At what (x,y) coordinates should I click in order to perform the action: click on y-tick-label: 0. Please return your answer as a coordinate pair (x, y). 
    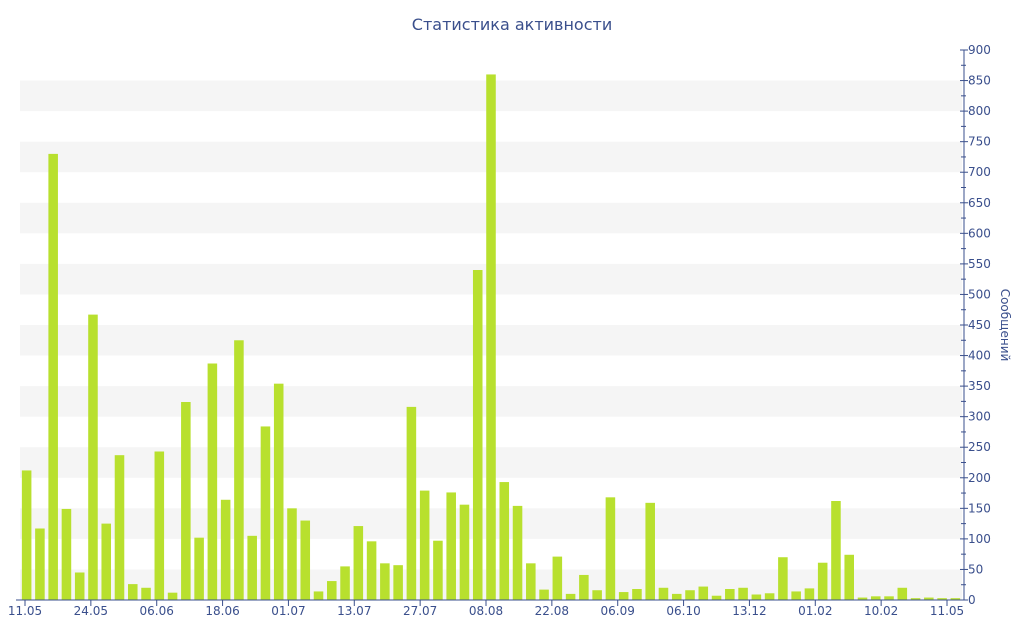
    Looking at the image, I should click on (972, 600).